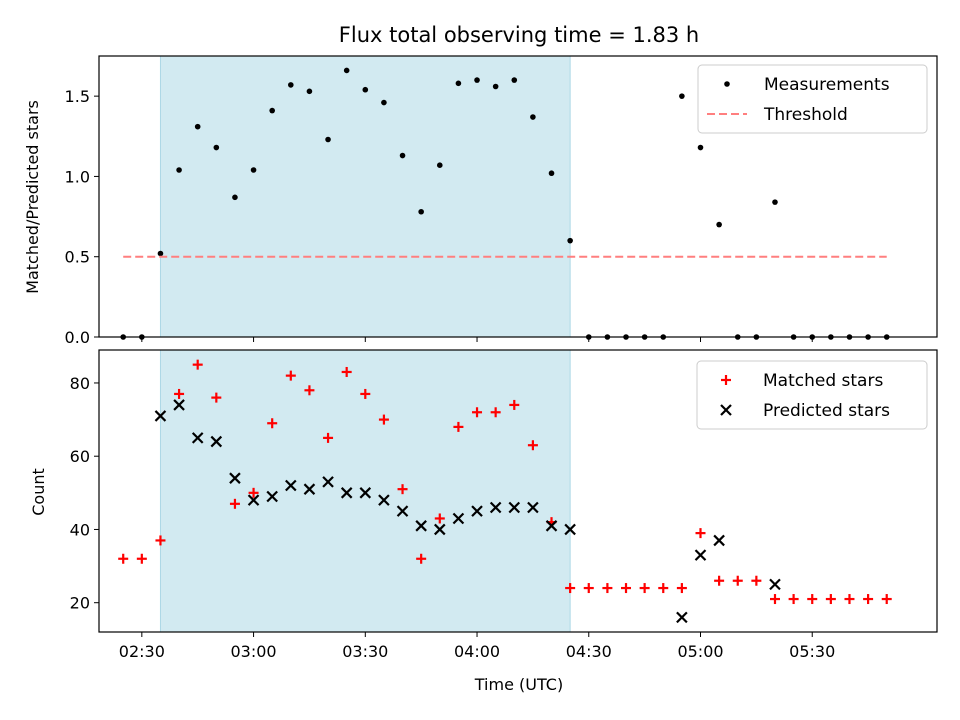  Describe the element at coordinates (823, 381) in the screenshot. I see `legend-label: Matched stars` at that location.